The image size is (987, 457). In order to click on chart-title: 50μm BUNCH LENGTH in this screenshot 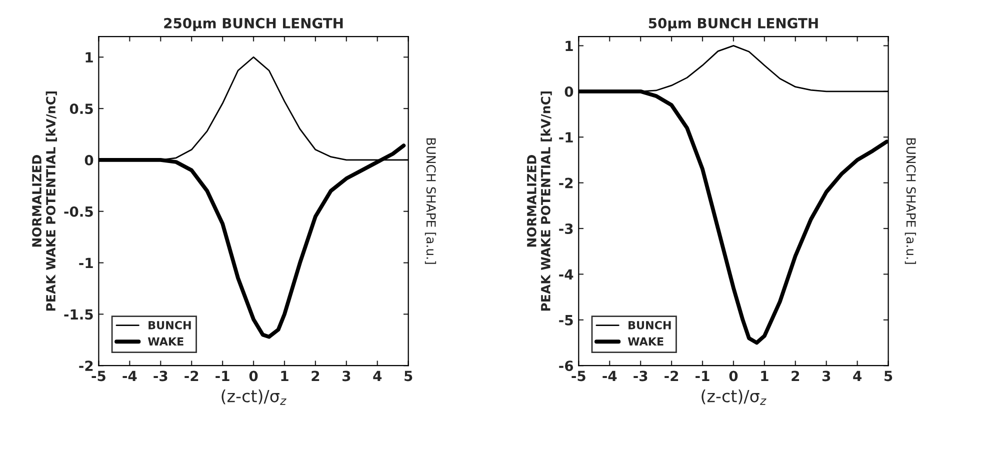, I will do `click(733, 25)`.